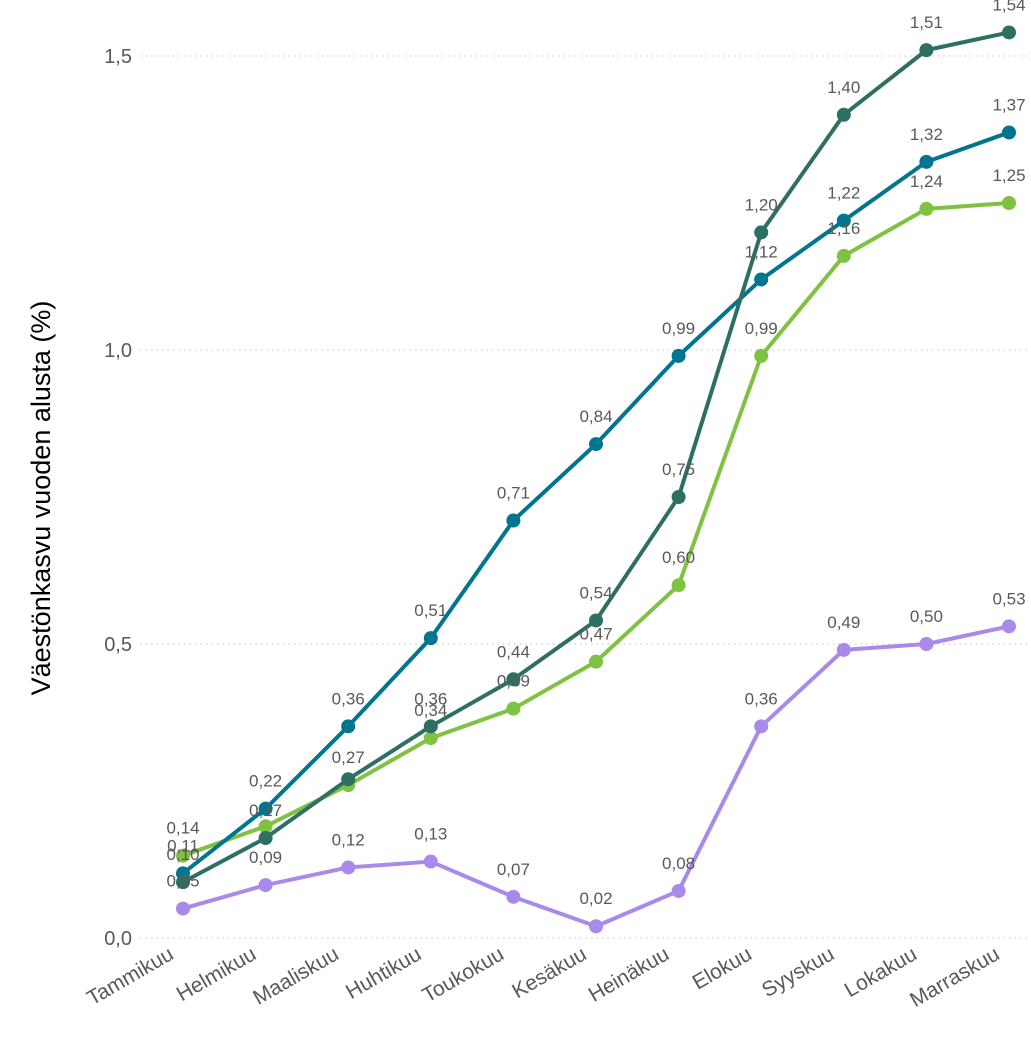 The height and width of the screenshot is (1045, 1031). I want to click on data-label: 0,08, so click(678, 863).